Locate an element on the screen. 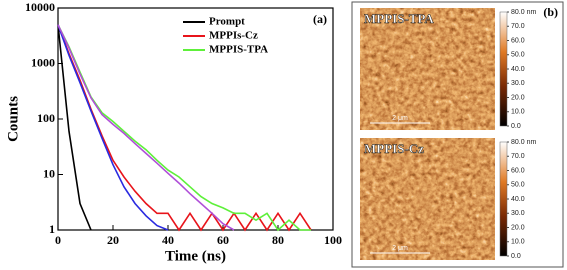 The height and width of the screenshot is (270, 567). y-tick-label: 10 is located at coordinates (49, 173).